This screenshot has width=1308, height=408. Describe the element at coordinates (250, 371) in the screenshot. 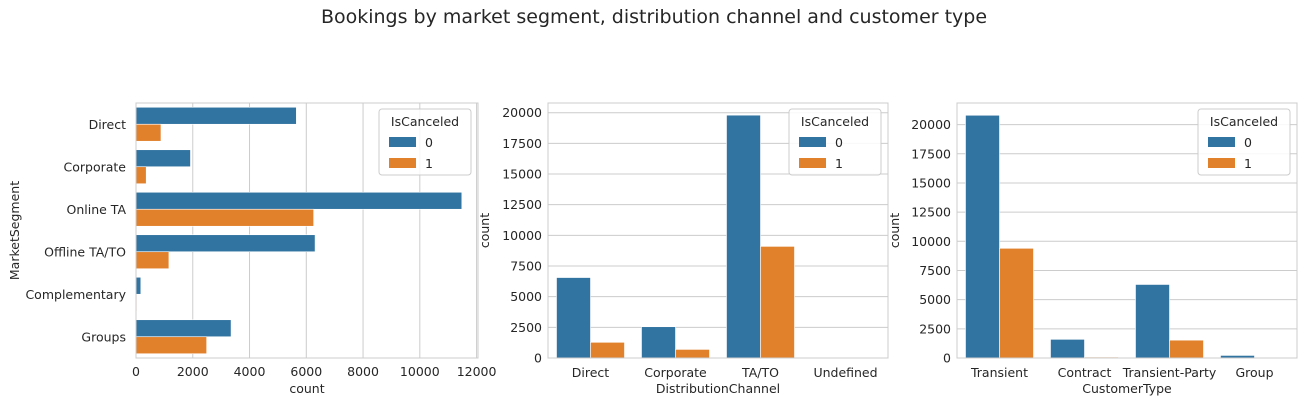

I see `xtick-label-0-4000: 4000` at that location.